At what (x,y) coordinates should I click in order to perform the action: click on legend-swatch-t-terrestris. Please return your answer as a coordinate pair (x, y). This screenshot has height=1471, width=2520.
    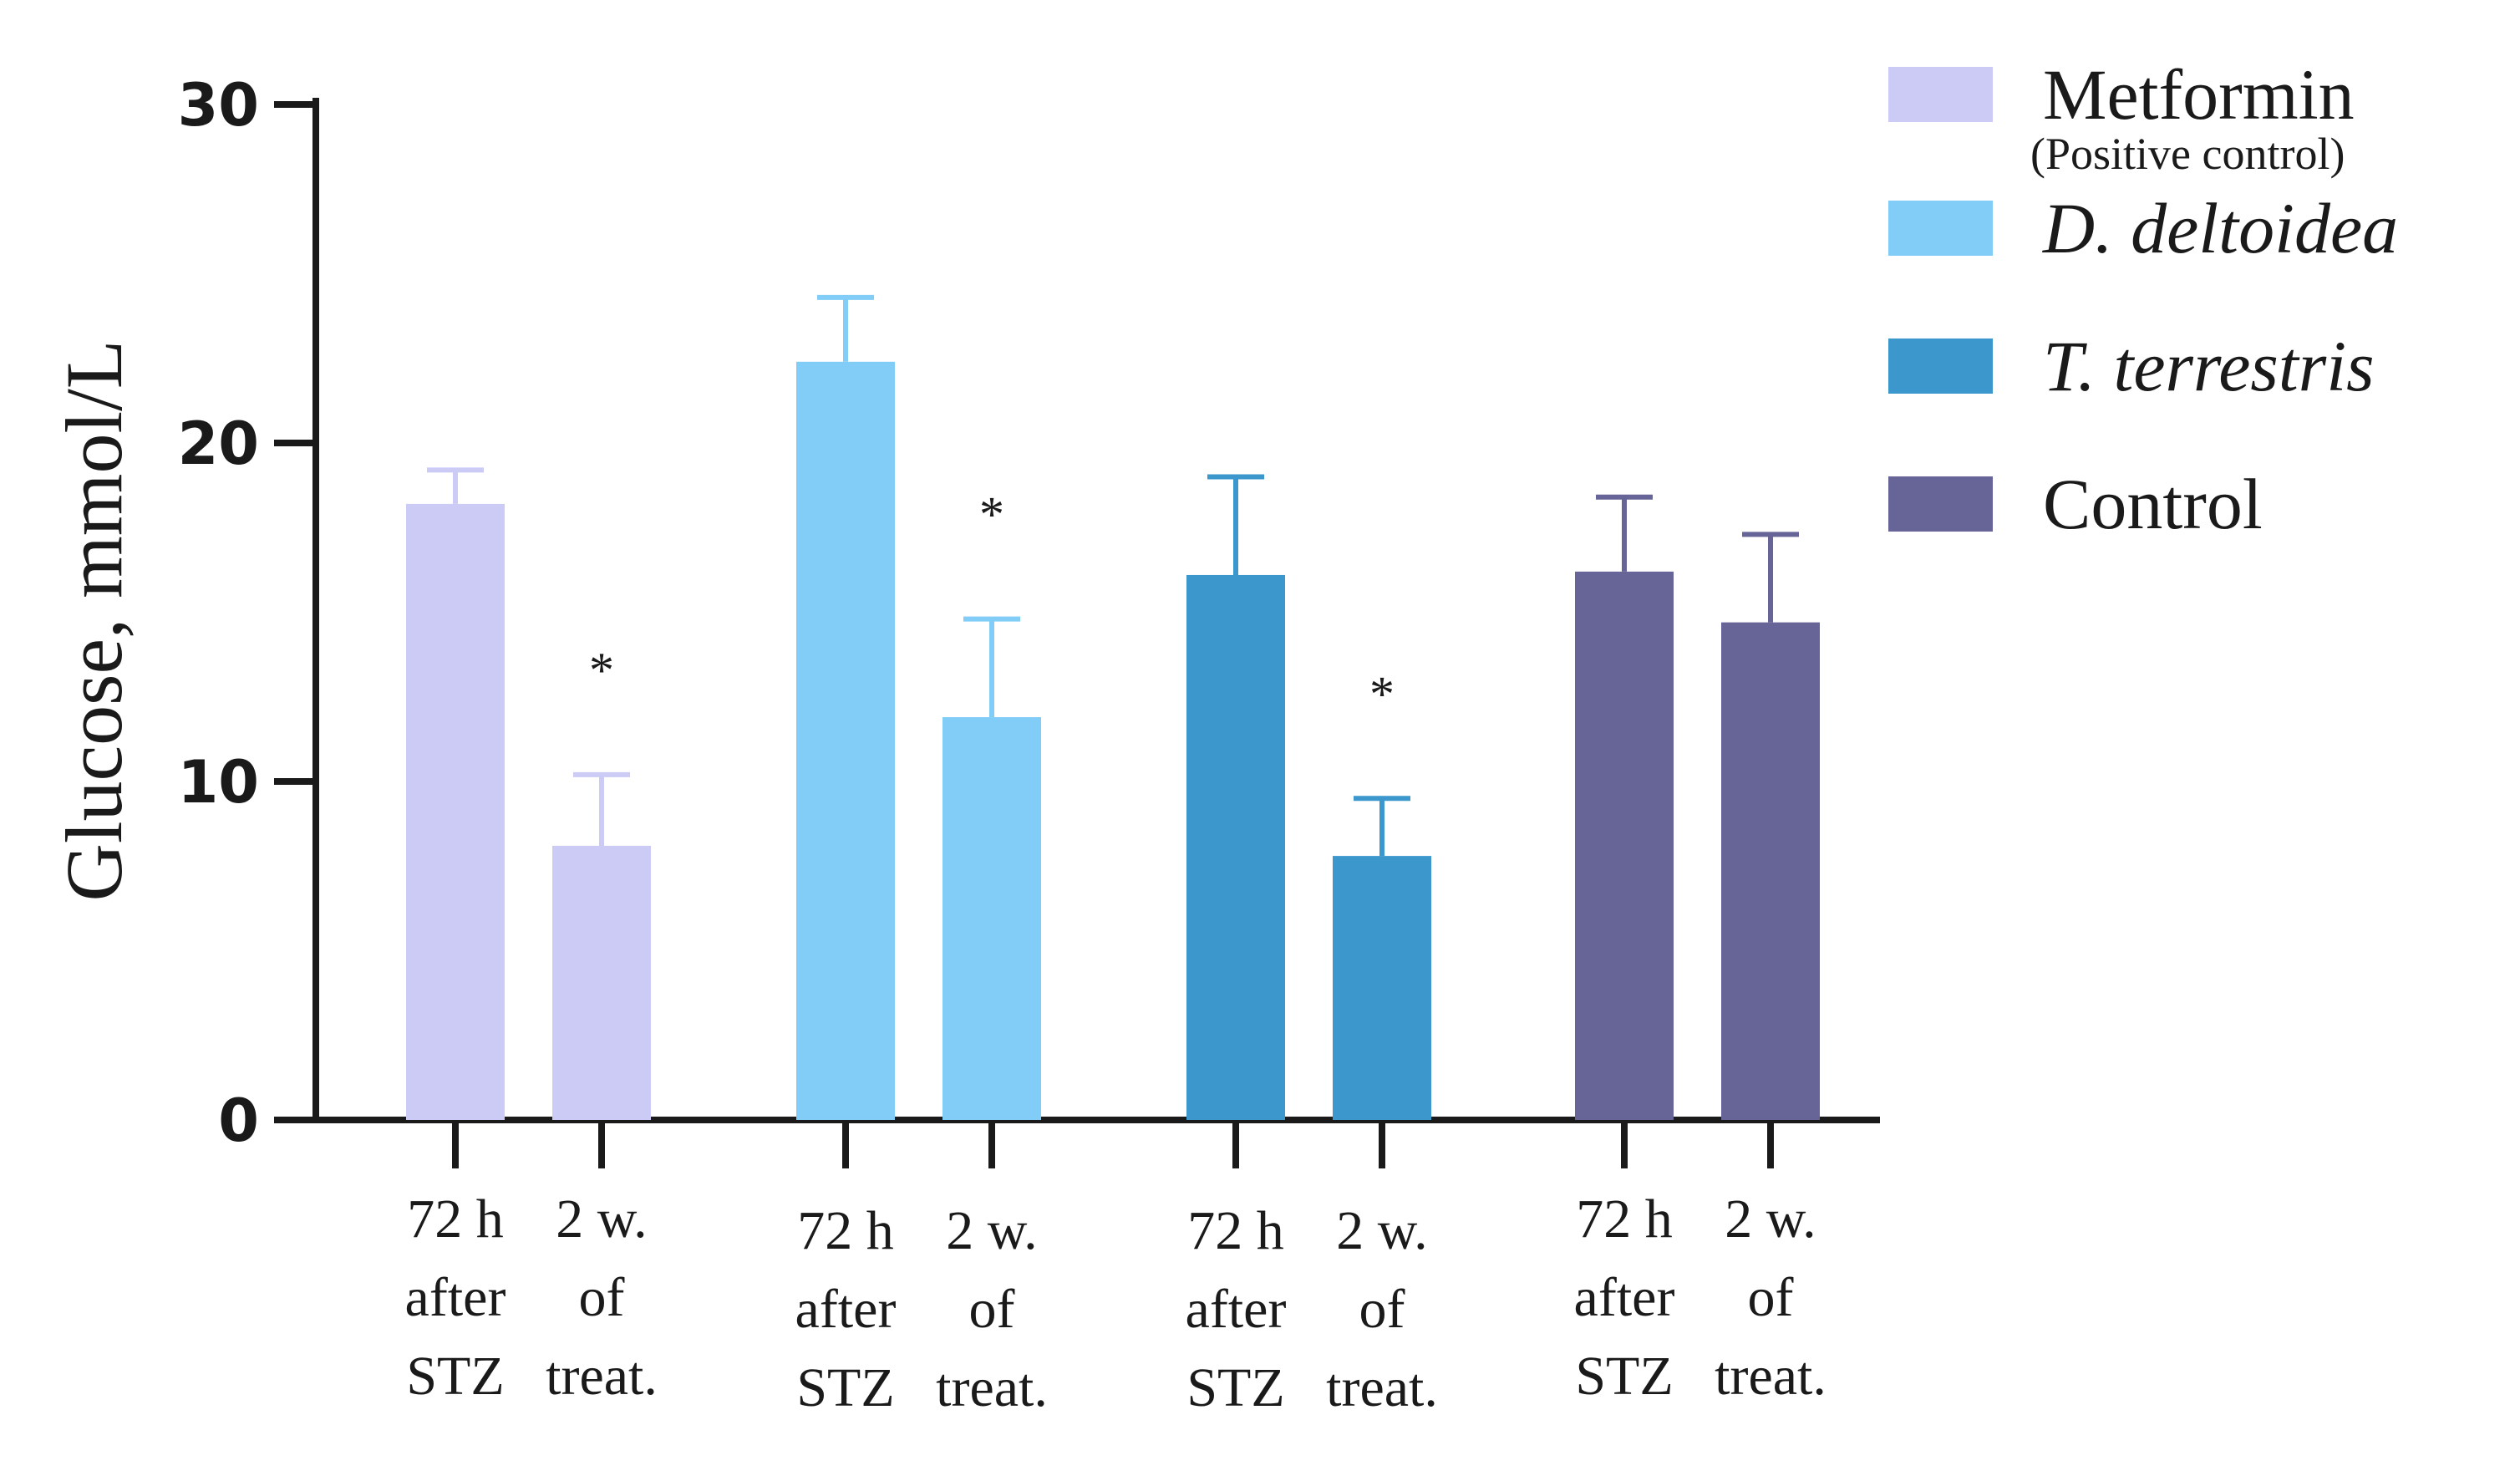
    Looking at the image, I should click on (1940, 366).